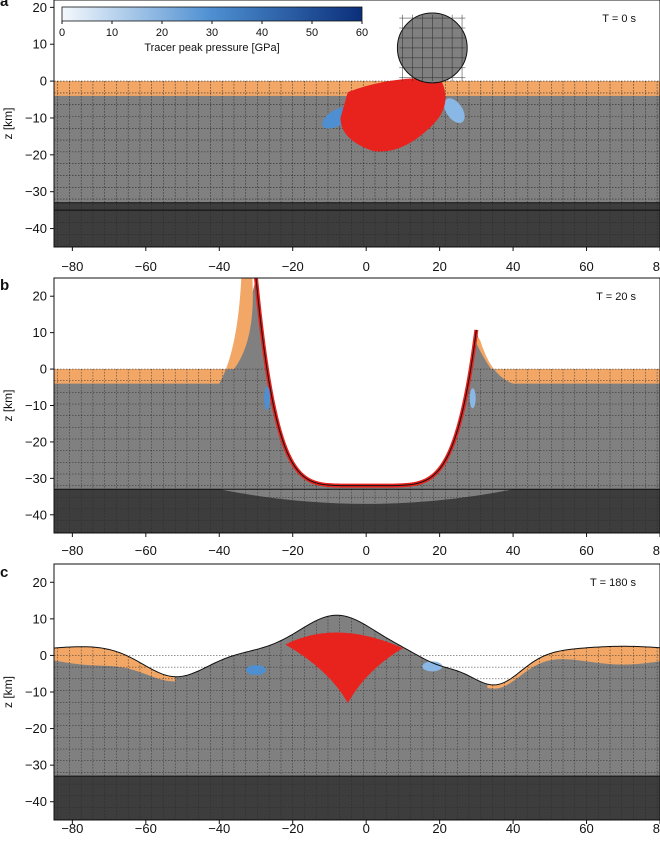  Describe the element at coordinates (312, 33) in the screenshot. I see `colorbar-tick-label: 50` at that location.